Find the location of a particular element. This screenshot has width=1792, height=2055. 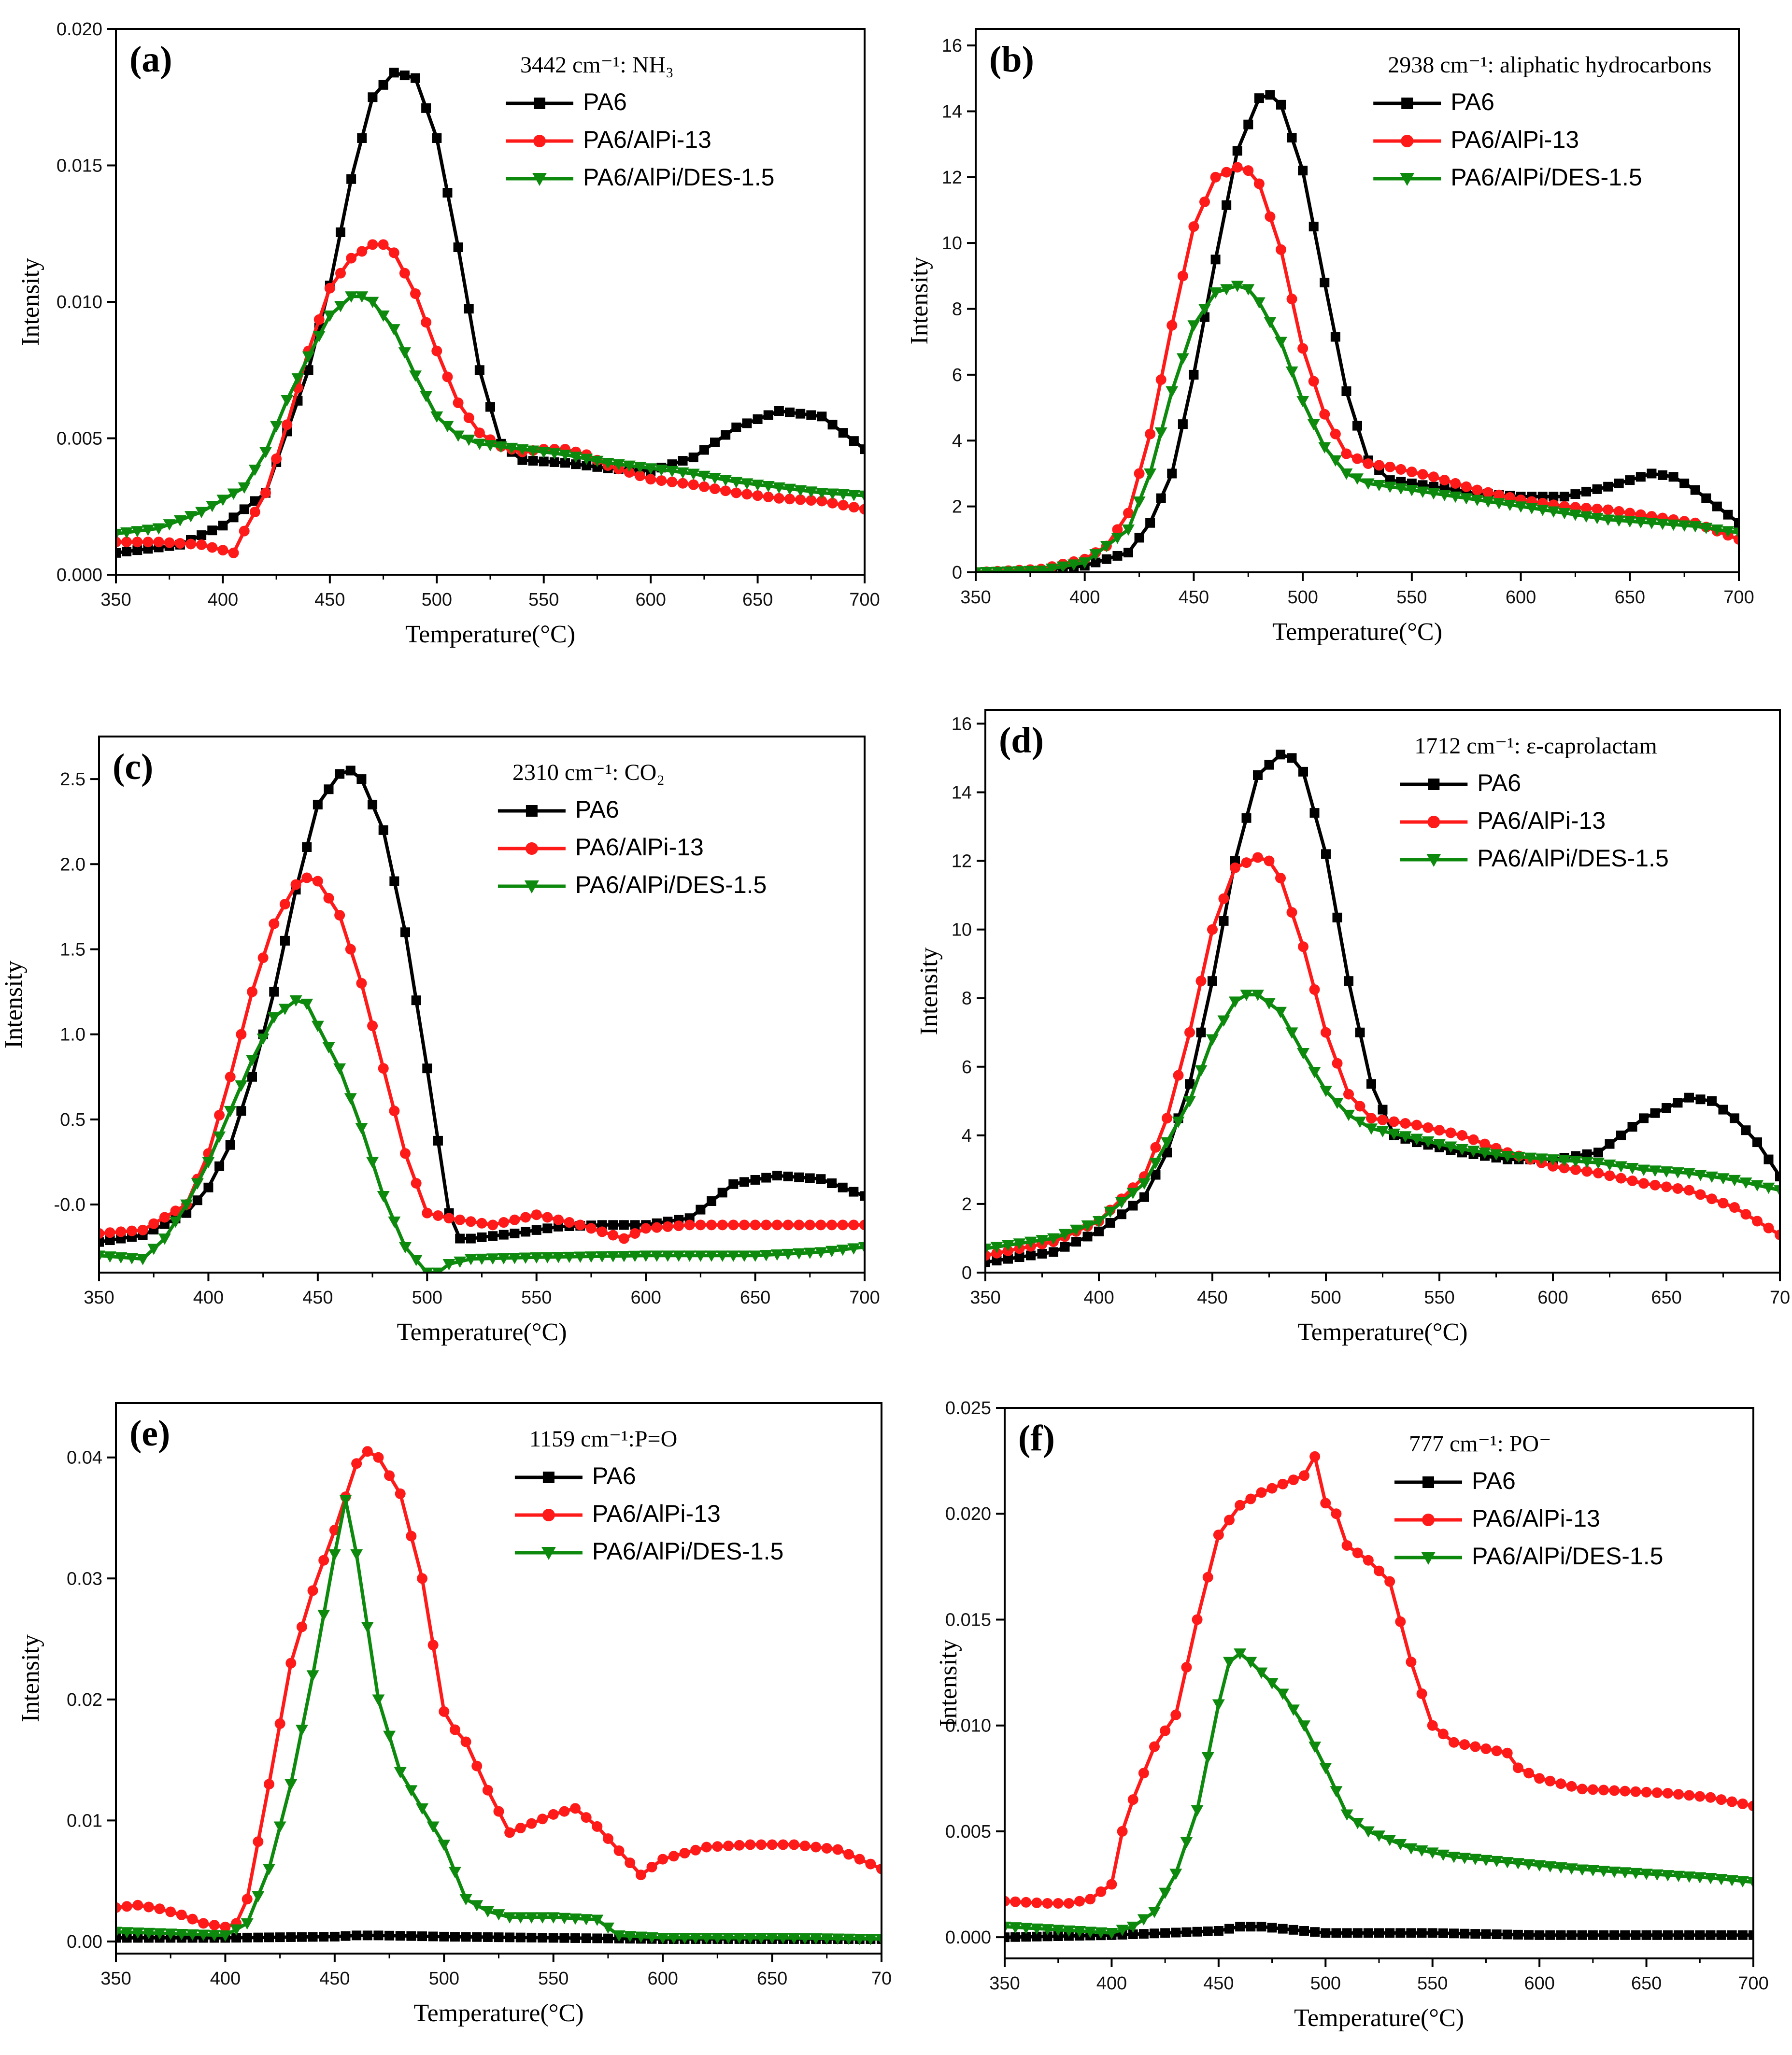

x-tick-label: 650 is located at coordinates (1646, 1983).